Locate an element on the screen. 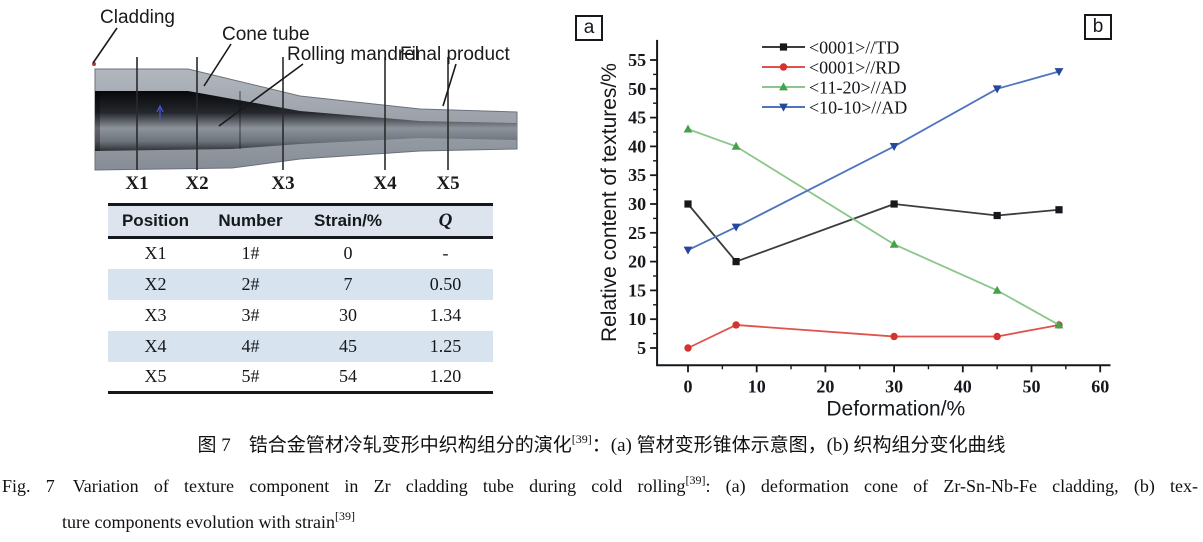 The height and width of the screenshot is (542, 1203). table-row: X1 1# 0 - is located at coordinates (300, 253).